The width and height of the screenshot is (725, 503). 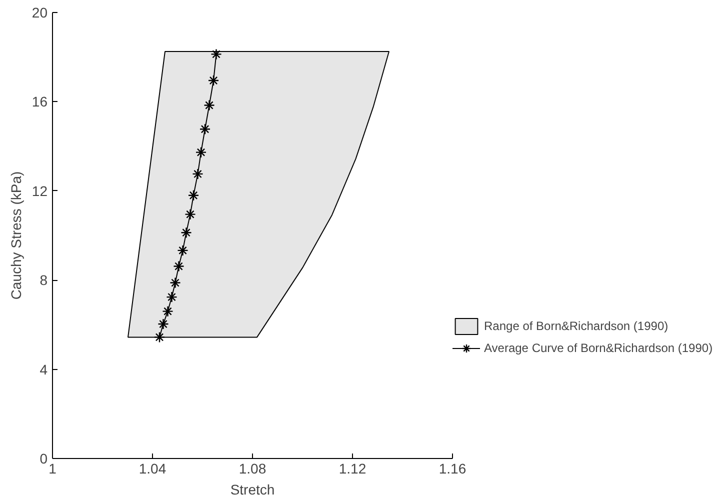 What do you see at coordinates (252, 490) in the screenshot?
I see `x-axis-title: Stretch` at bounding box center [252, 490].